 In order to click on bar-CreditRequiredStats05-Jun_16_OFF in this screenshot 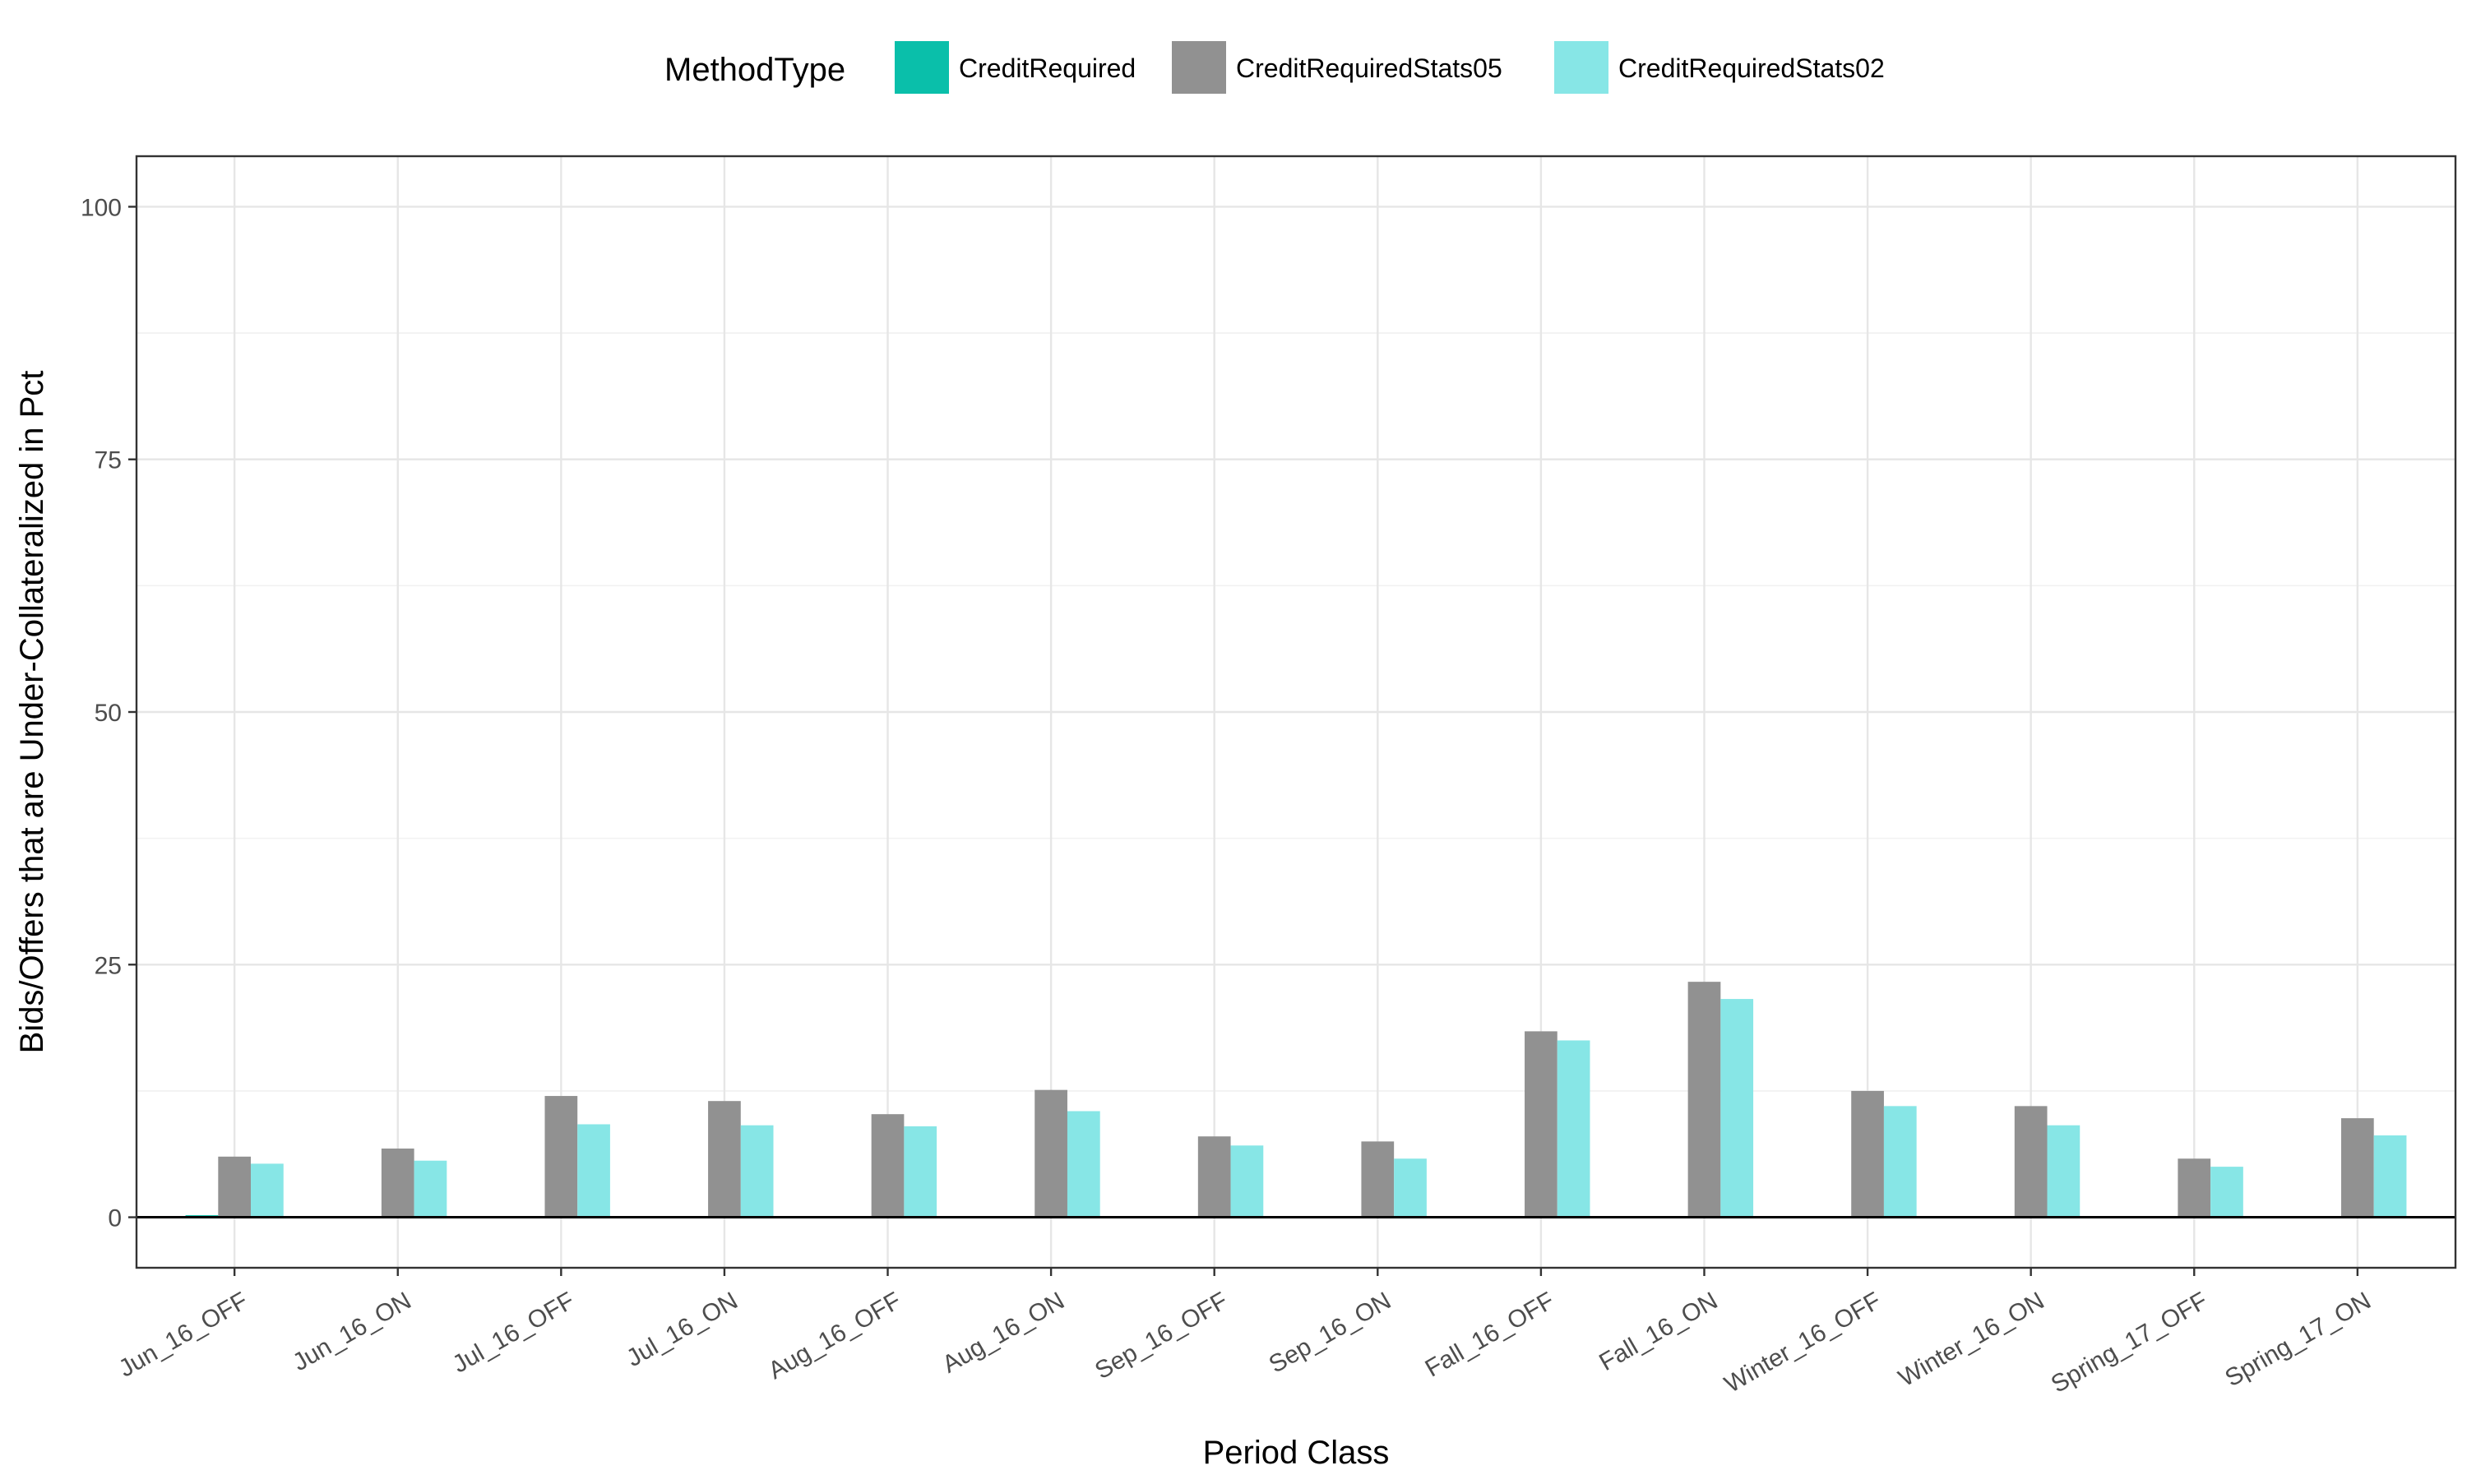, I will do `click(235, 1187)`.